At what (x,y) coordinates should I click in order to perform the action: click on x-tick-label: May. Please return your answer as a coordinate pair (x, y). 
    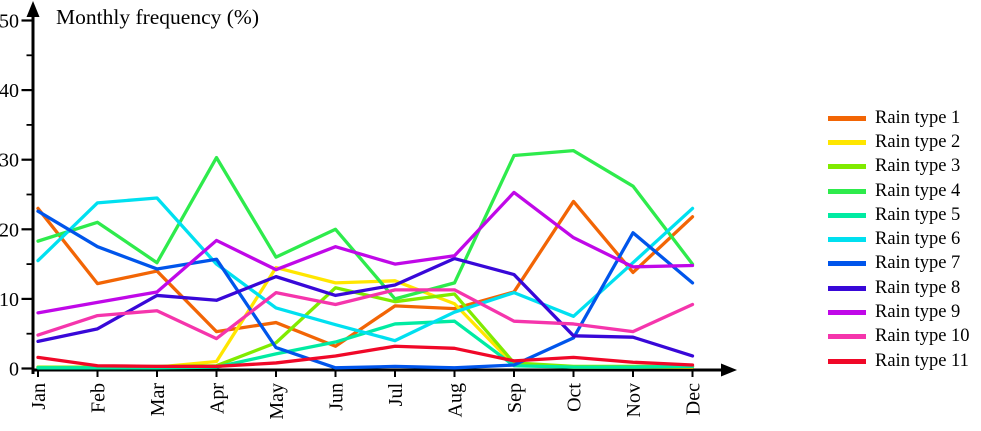
    Looking at the image, I should click on (277, 401).